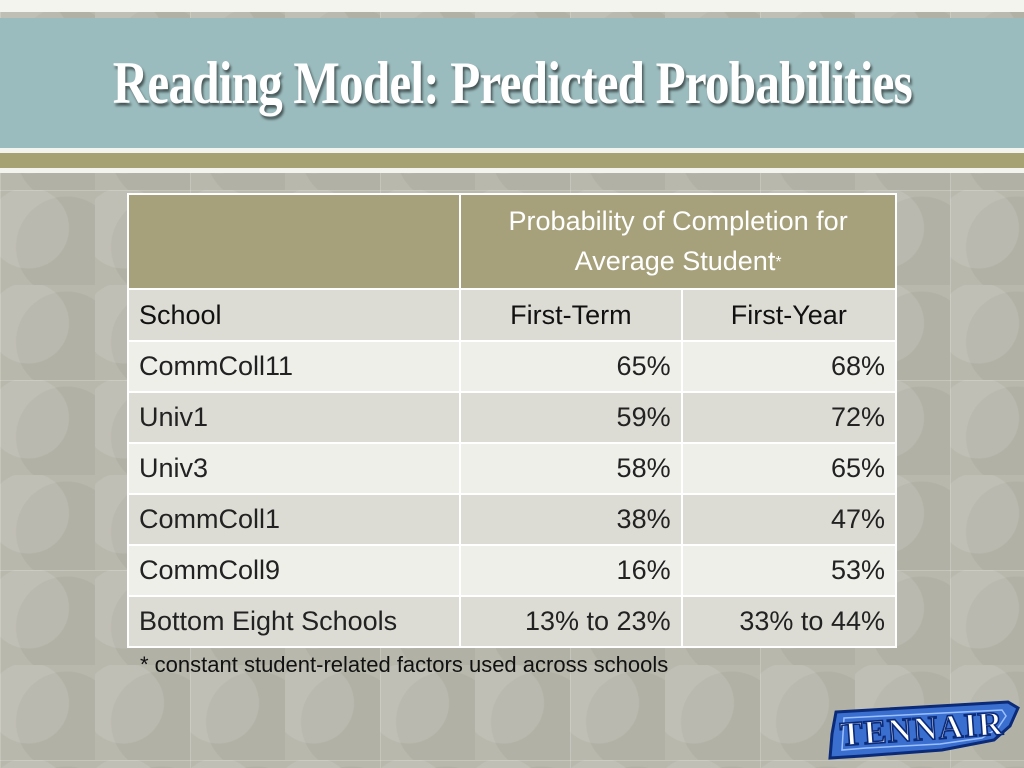 The width and height of the screenshot is (1024, 768). Describe the element at coordinates (571, 417) in the screenshot. I see `first-term-cell: 59%` at that location.